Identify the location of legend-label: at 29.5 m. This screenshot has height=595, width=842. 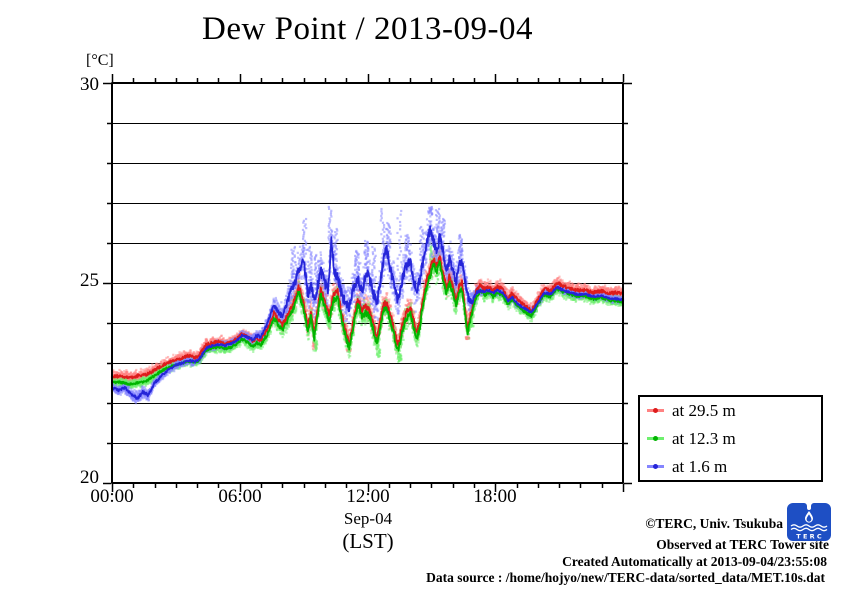
(704, 411).